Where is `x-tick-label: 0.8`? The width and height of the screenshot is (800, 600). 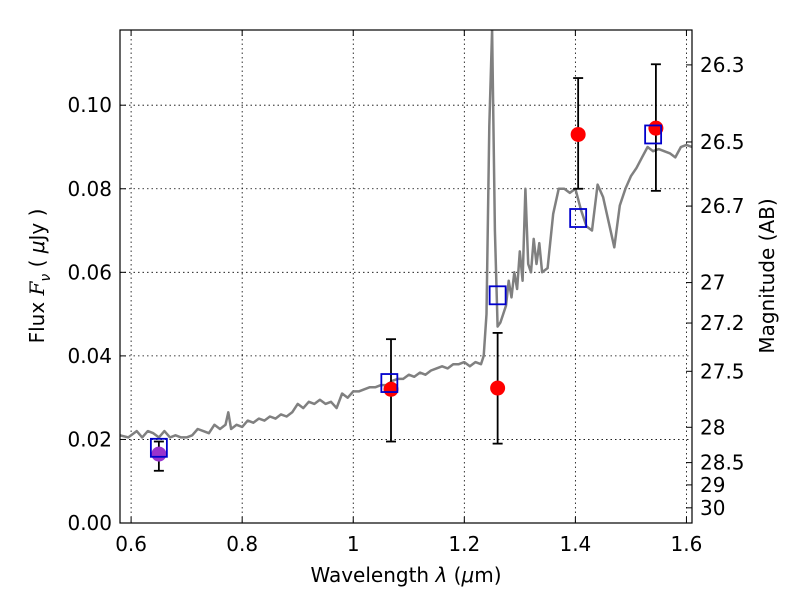
x-tick-label: 0.8 is located at coordinates (242, 544).